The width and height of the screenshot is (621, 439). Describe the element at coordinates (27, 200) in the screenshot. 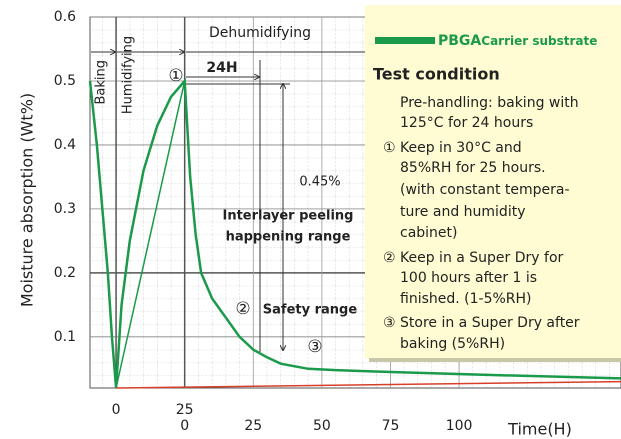

I see `y-axis-label: Moisture absorption (Wt%)` at that location.